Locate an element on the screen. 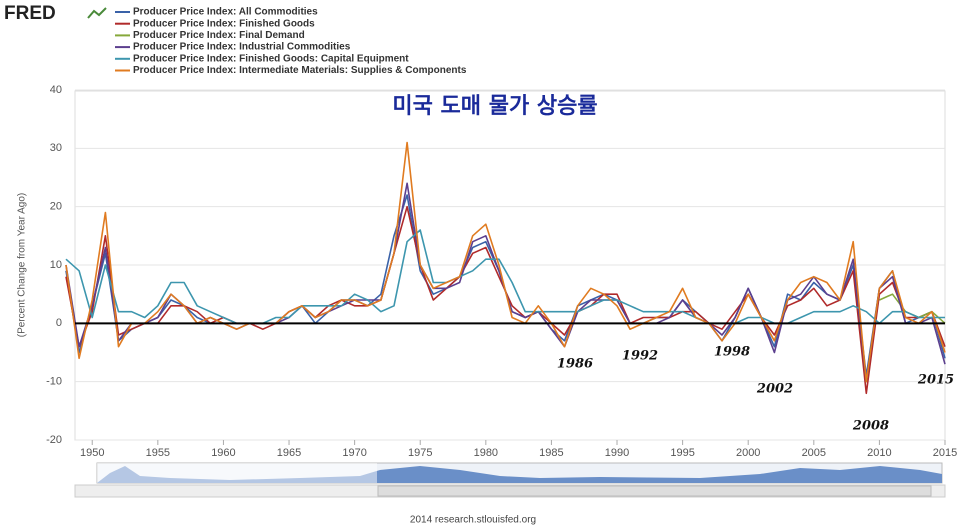 The width and height of the screenshot is (963, 531). navigator is located at coordinates (510, 480).